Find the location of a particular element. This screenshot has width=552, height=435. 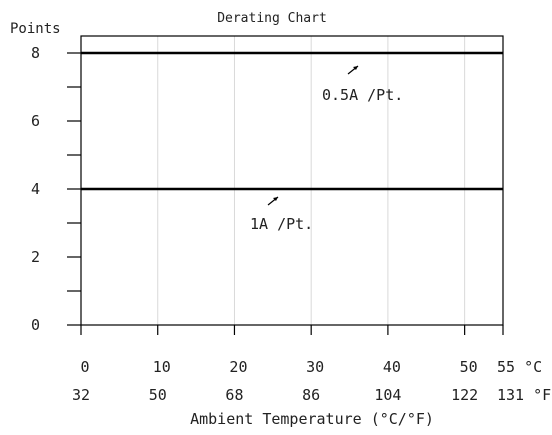

y-tick-label: 0 is located at coordinates (35, 325).